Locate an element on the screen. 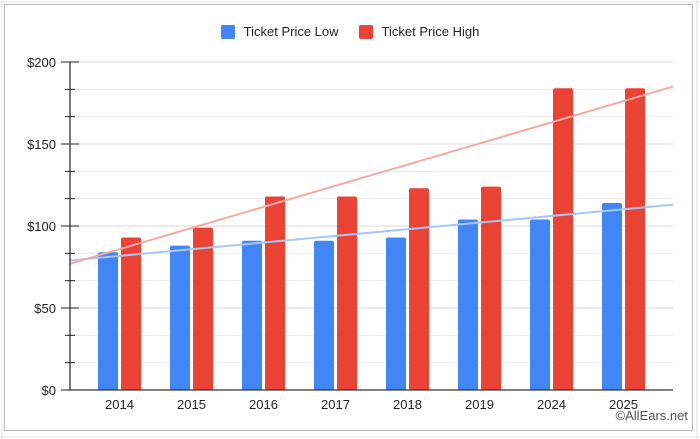 The image size is (700, 439). y-tick-label: $0 is located at coordinates (49, 390).